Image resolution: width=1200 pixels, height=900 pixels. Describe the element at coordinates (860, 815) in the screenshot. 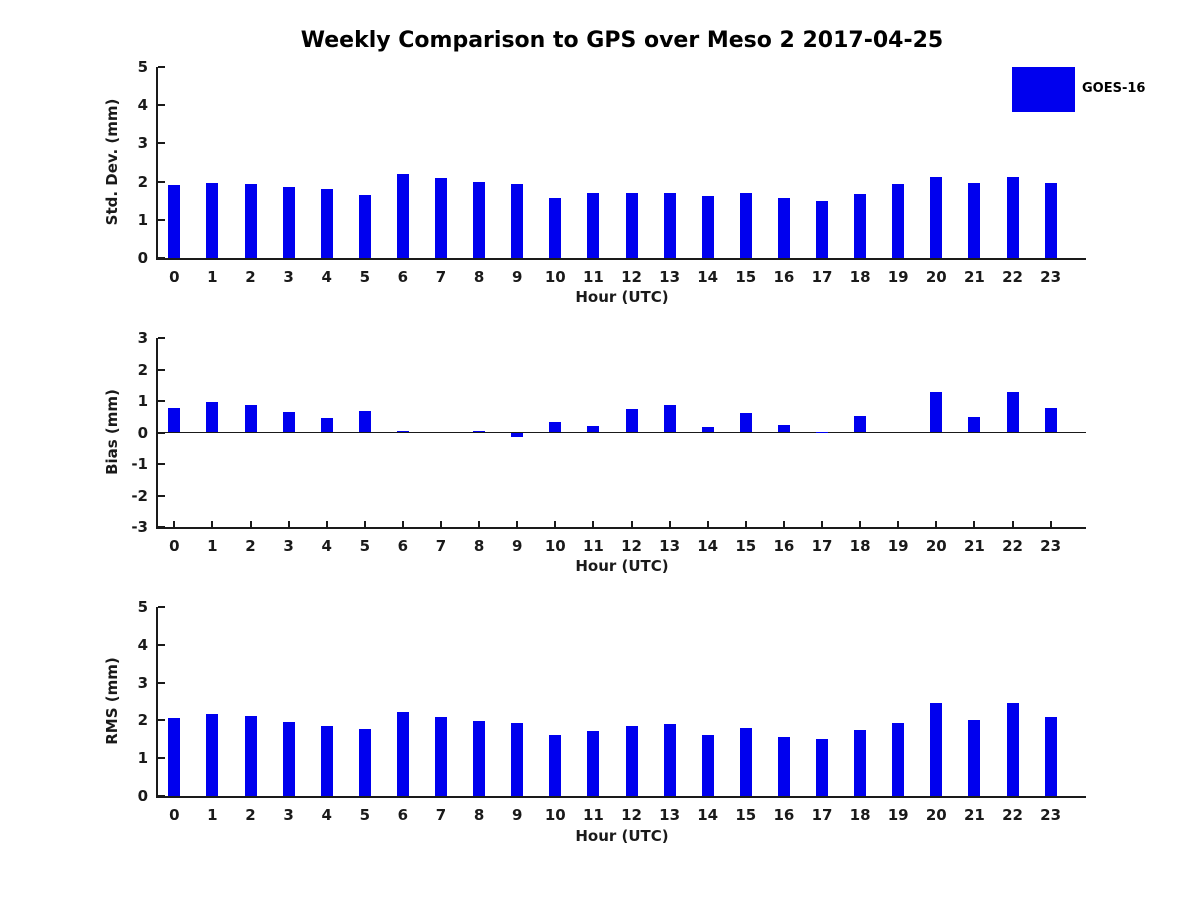

I see `x-tick-label-rms-18: 18` at that location.